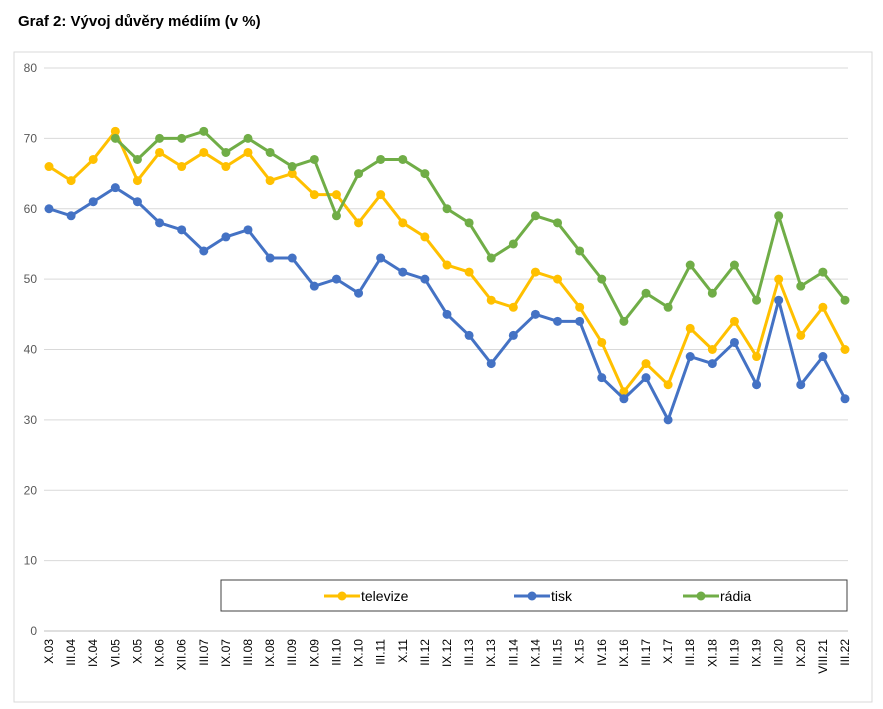  Describe the element at coordinates (558, 652) in the screenshot. I see `x-tick-label: III.15` at that location.